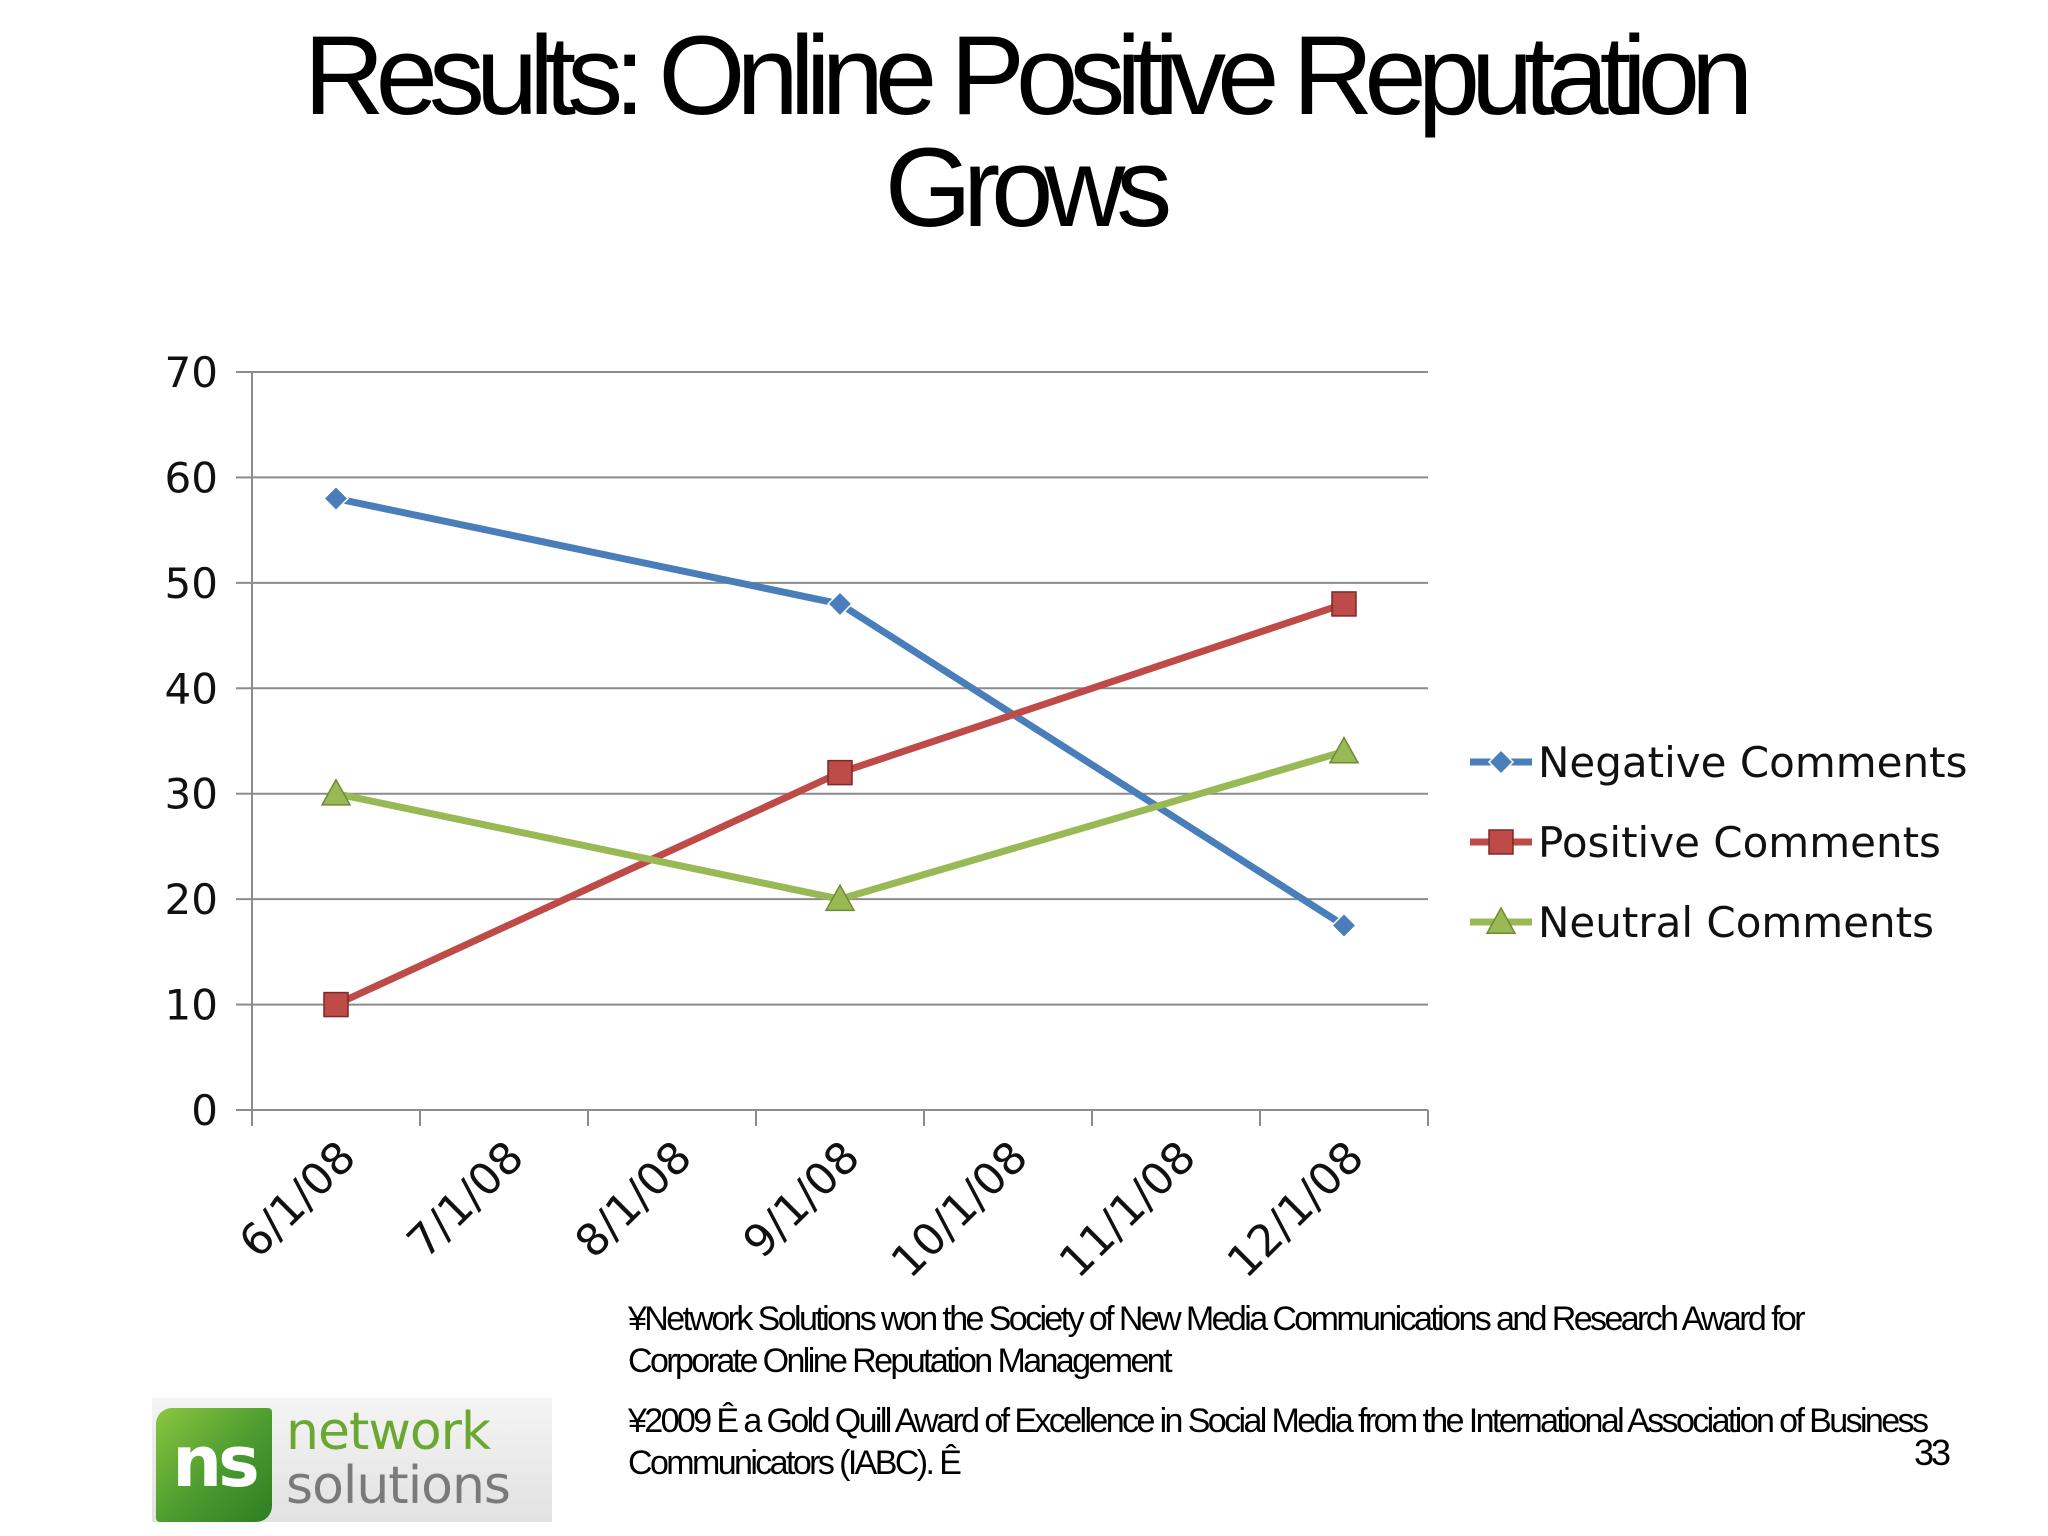 The image size is (2048, 1536). What do you see at coordinates (1932, 1452) in the screenshot?
I see `page-number: 33` at bounding box center [1932, 1452].